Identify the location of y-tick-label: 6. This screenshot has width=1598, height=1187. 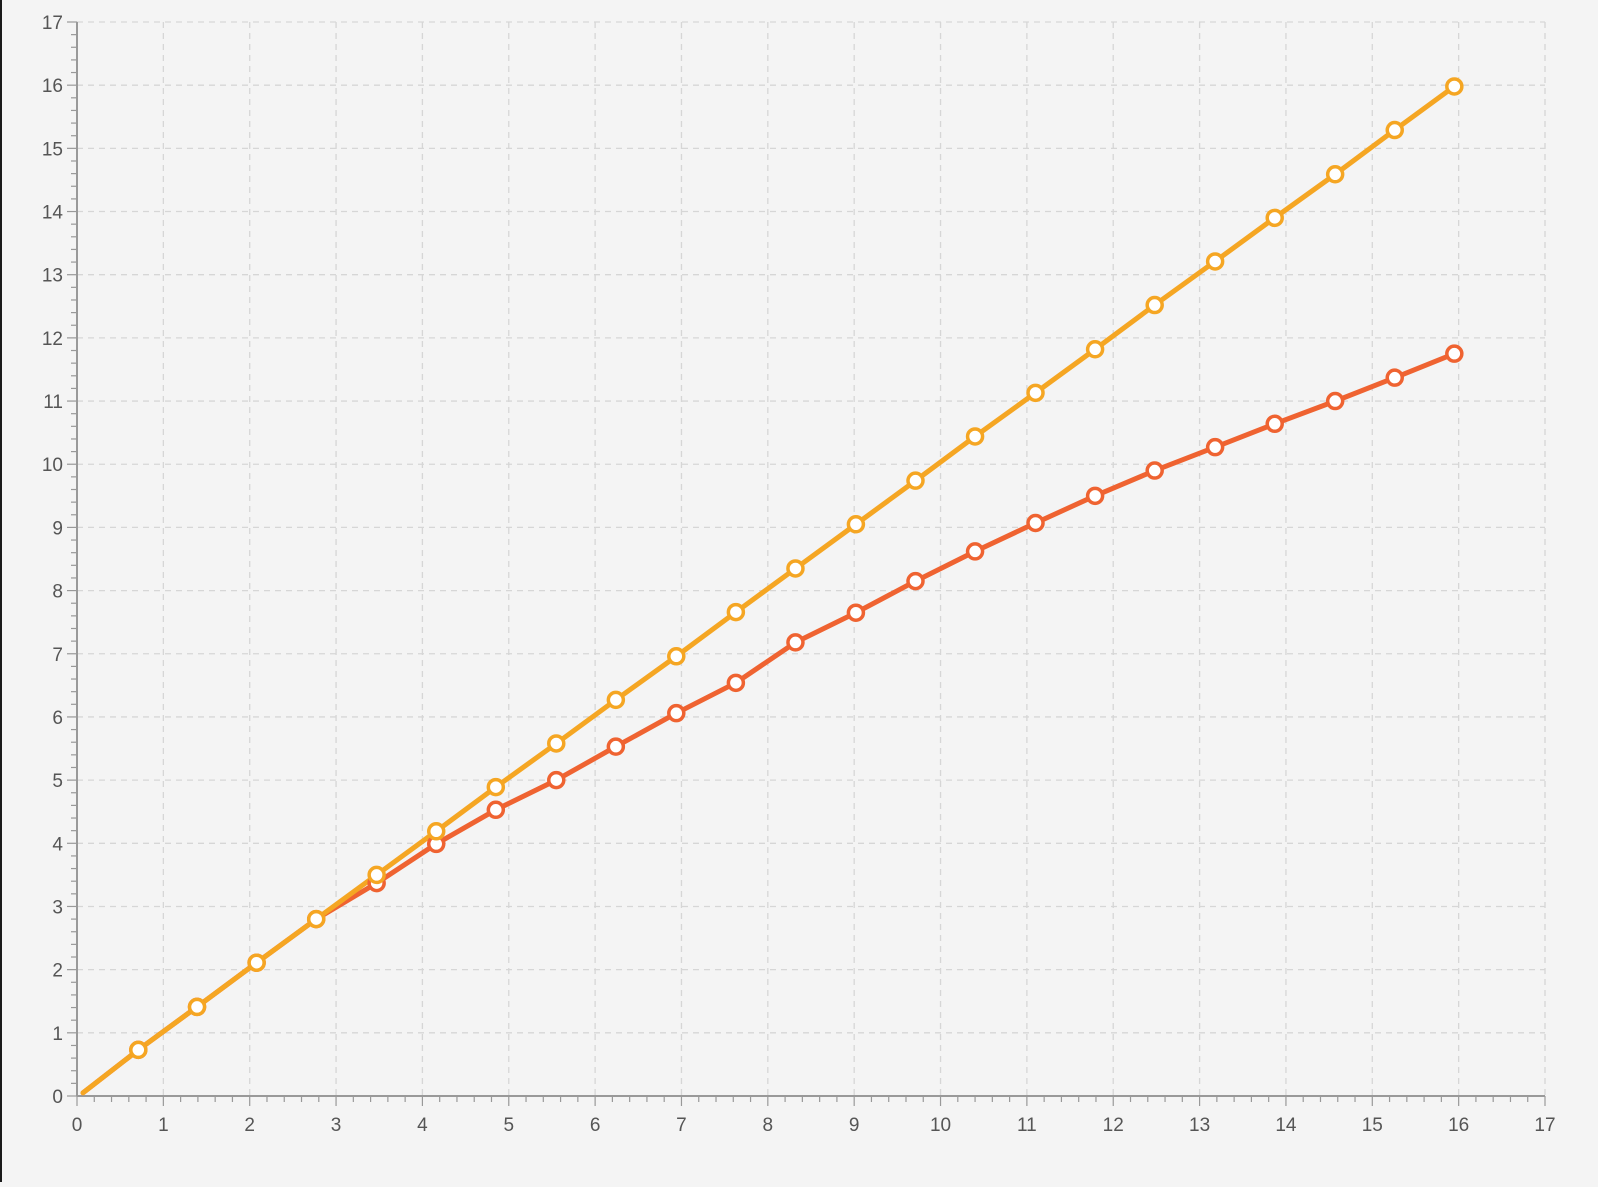
(57, 718).